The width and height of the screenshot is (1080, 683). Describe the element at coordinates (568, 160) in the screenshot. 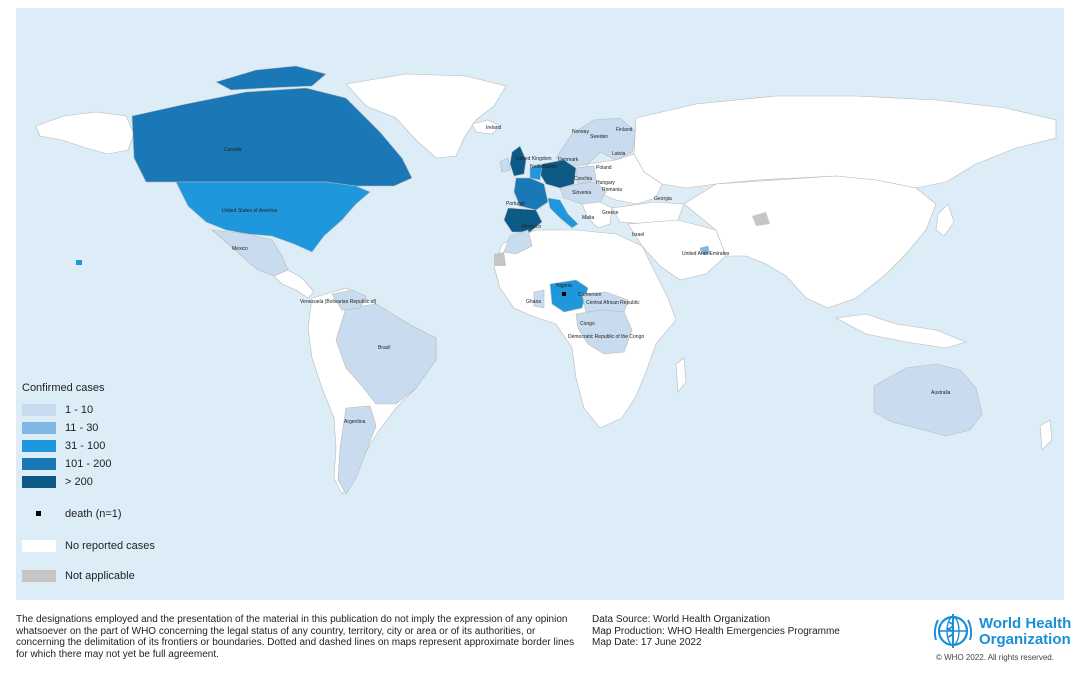

I see `label-denmark: Denmark` at that location.